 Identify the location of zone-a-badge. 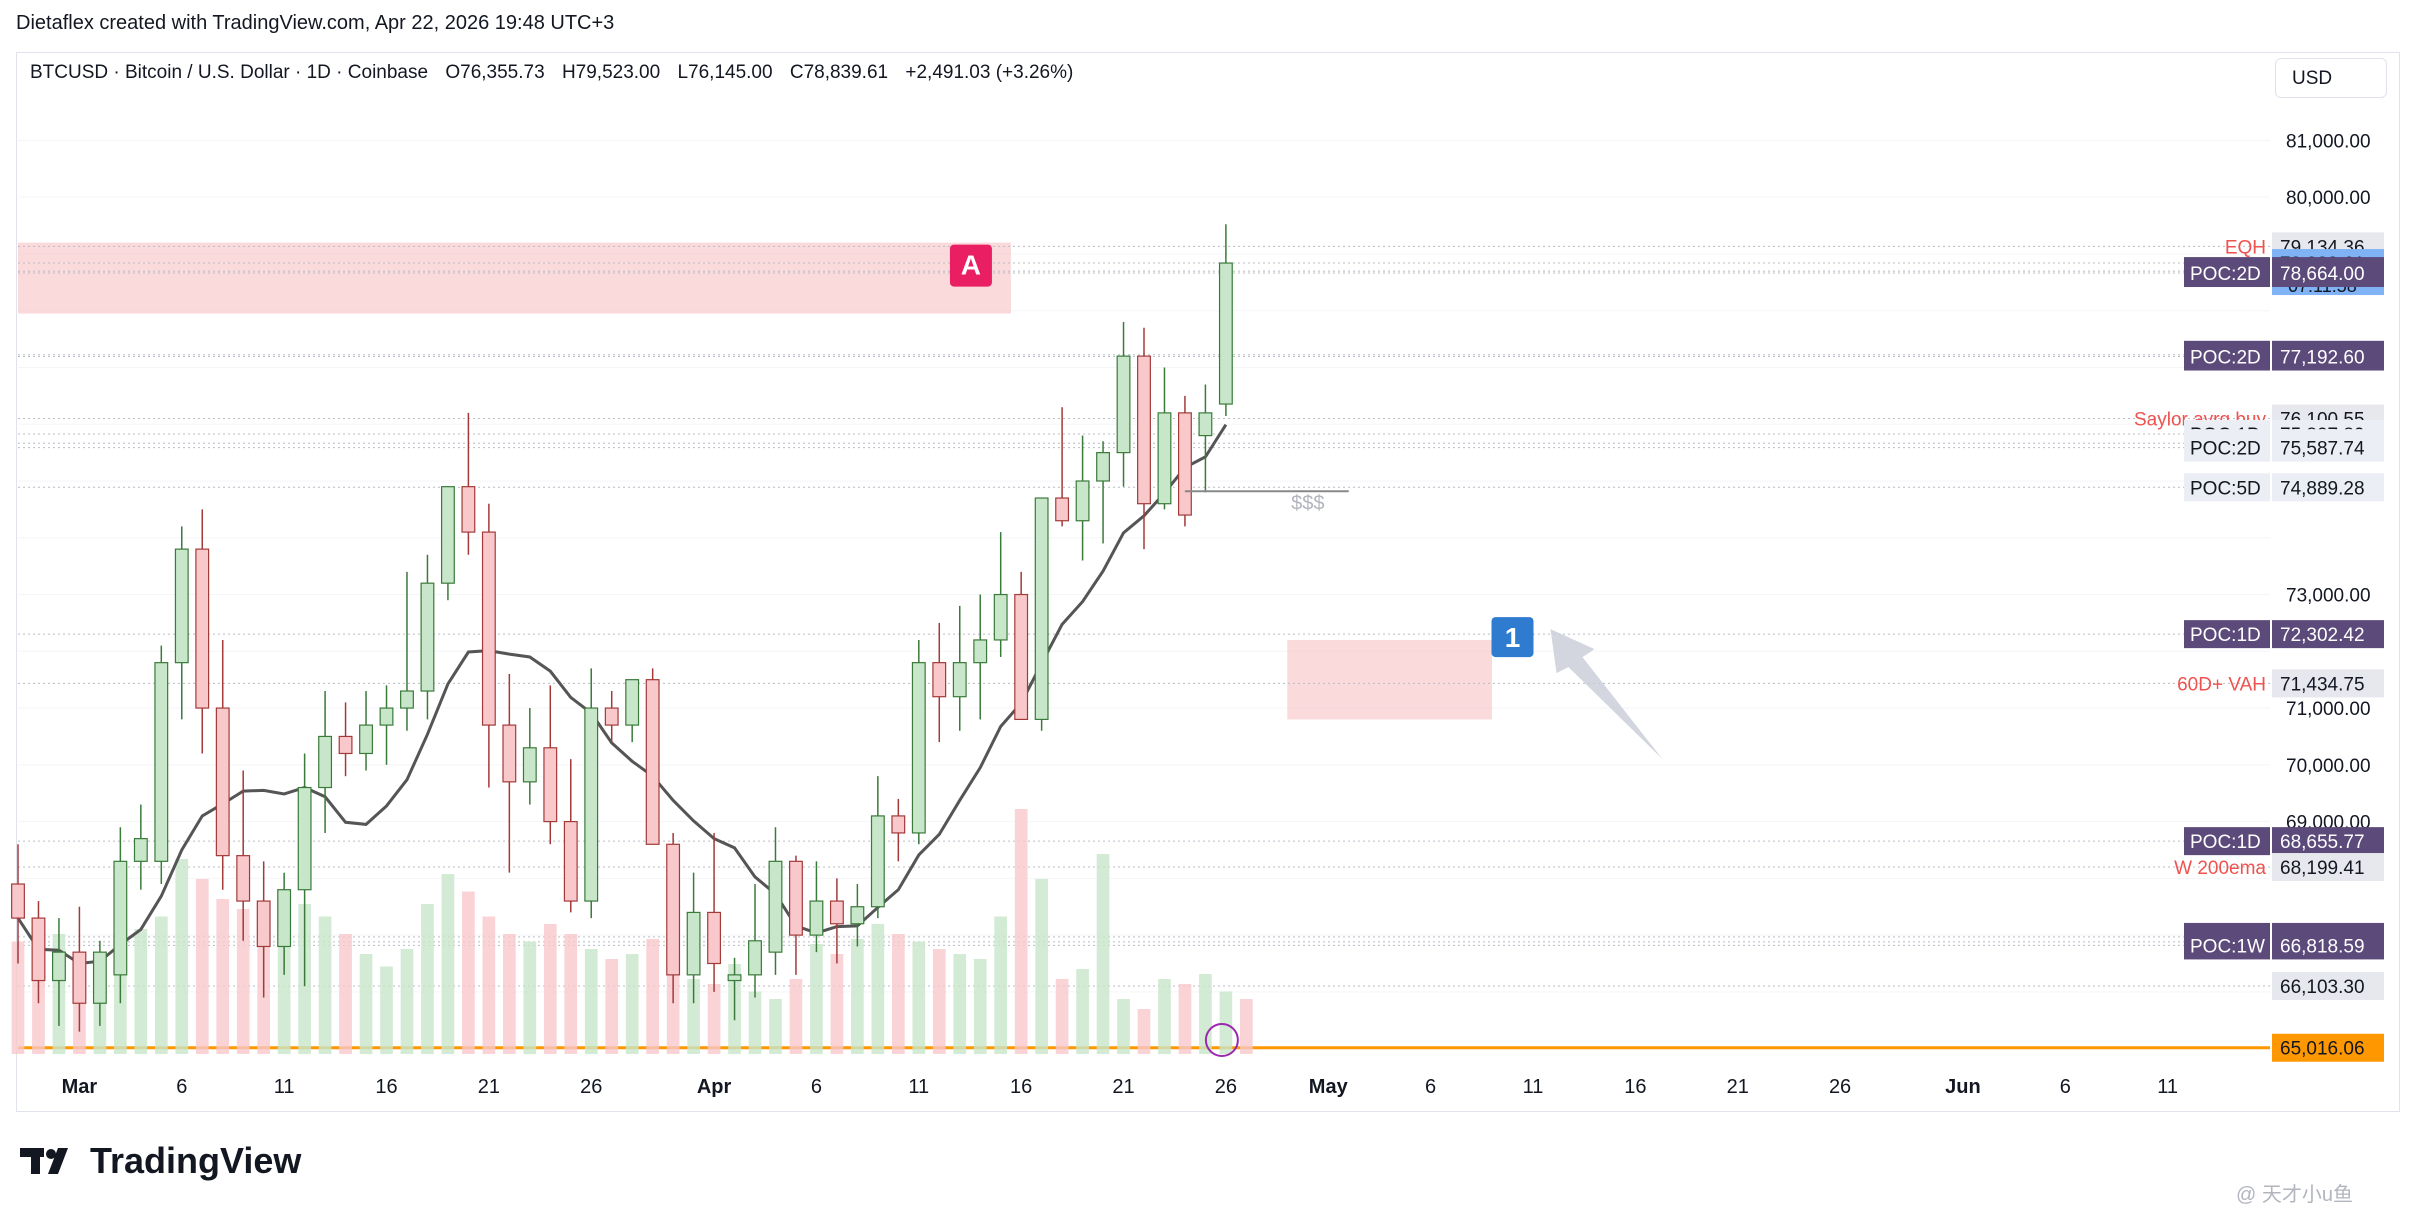
(970, 265).